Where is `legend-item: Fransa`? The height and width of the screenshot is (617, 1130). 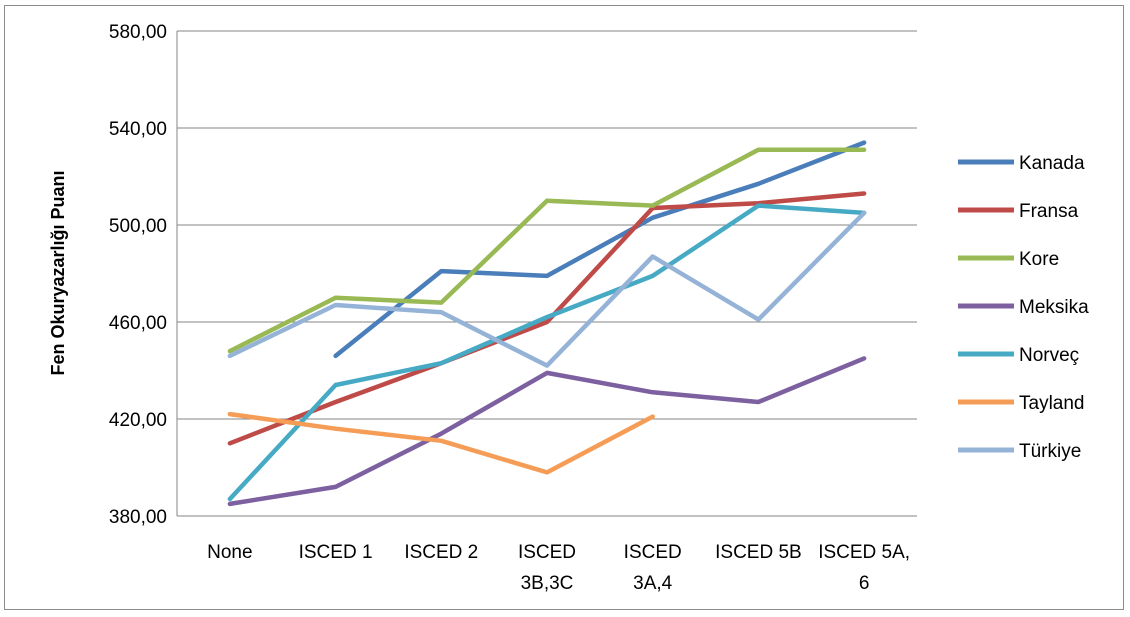 legend-item: Fransa is located at coordinates (1018, 211).